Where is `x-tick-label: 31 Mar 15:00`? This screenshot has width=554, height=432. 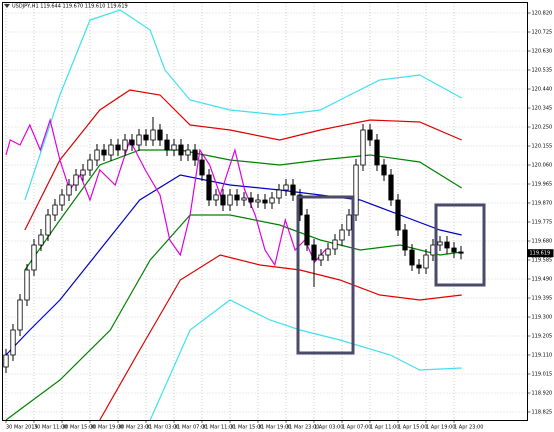
x-tick-label: 31 Mar 15:00 is located at coordinates (246, 428).